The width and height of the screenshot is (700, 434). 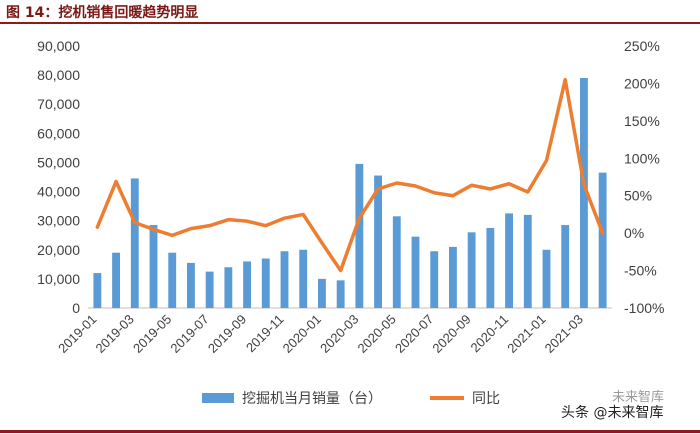 I want to click on left-y-tick-label: 10,000, so click(x=58, y=279).